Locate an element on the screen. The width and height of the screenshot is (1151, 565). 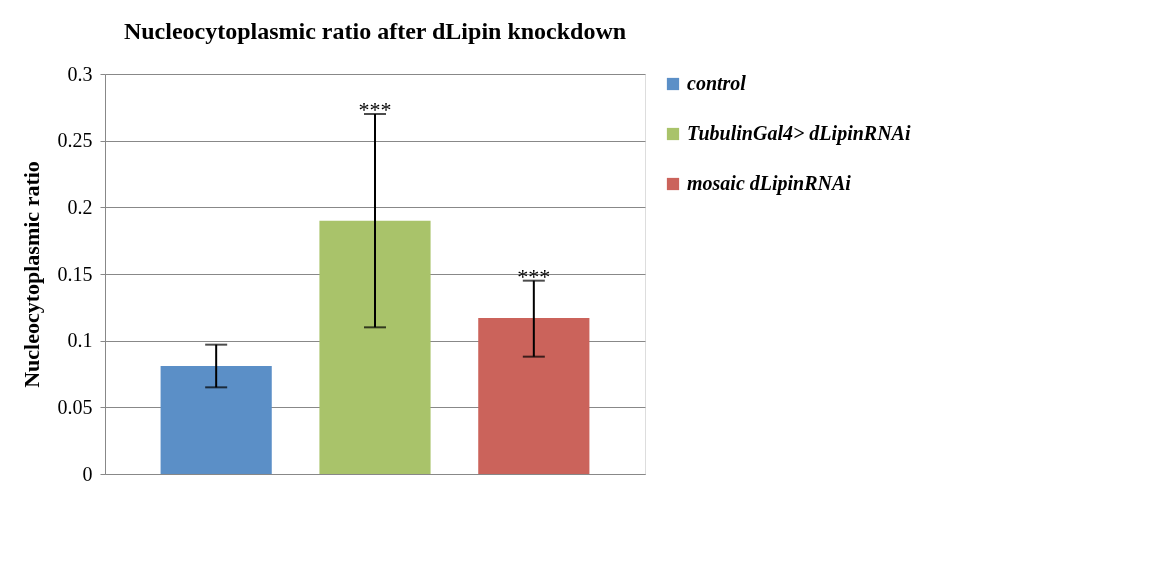
legend-label: control is located at coordinates (717, 83).